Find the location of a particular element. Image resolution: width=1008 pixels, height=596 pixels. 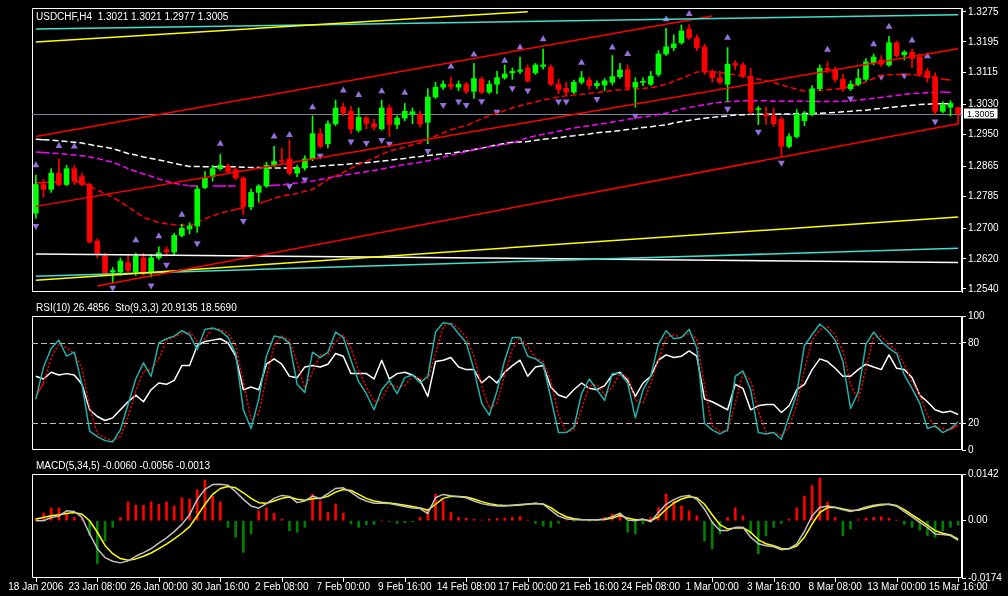

y-tick-label: 1.2540 is located at coordinates (984, 288).